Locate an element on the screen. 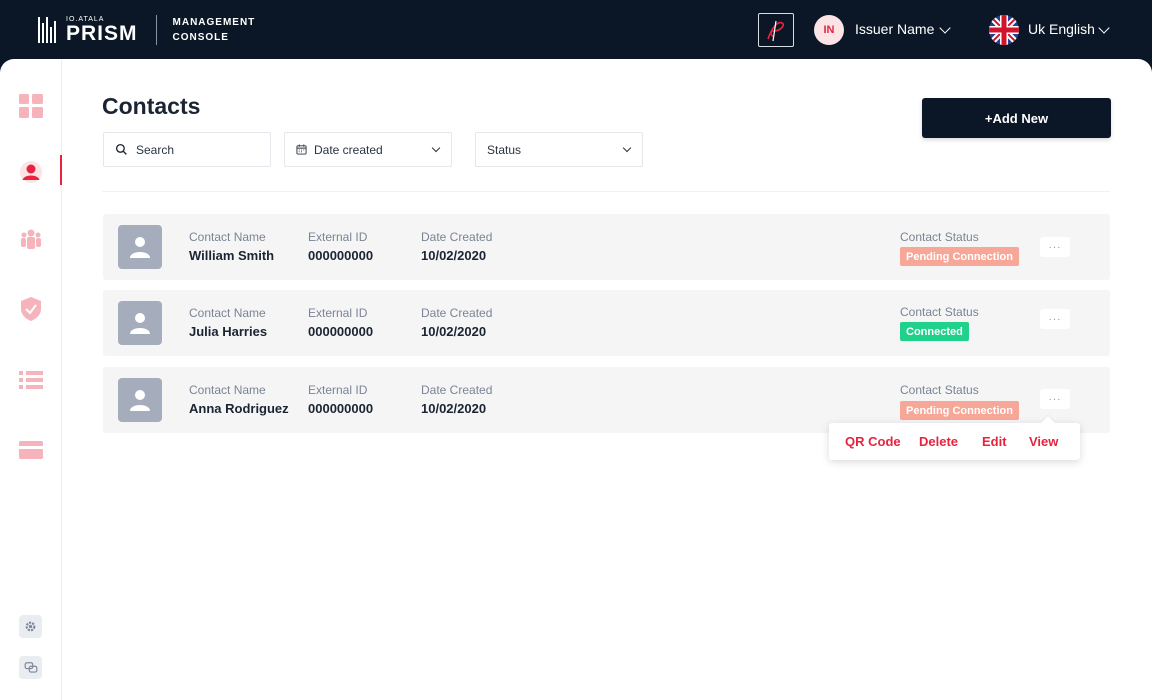 Image resolution: width=1152 pixels, height=700 pixels. delete-action: Delete is located at coordinates (939, 441).